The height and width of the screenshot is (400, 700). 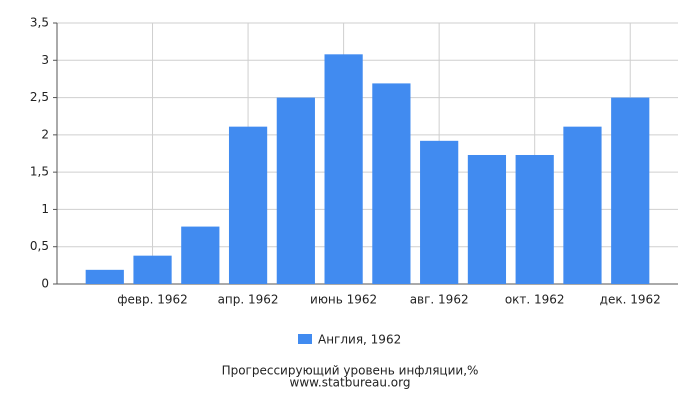 I want to click on y-tick-label: 2, so click(x=45, y=134).